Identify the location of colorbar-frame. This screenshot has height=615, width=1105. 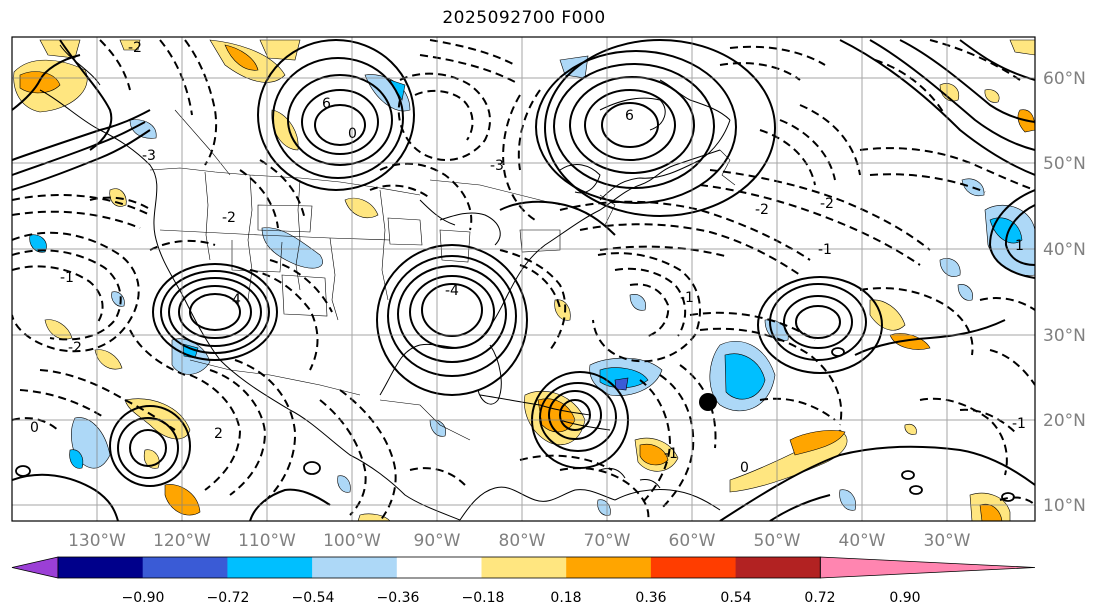
(439, 567).